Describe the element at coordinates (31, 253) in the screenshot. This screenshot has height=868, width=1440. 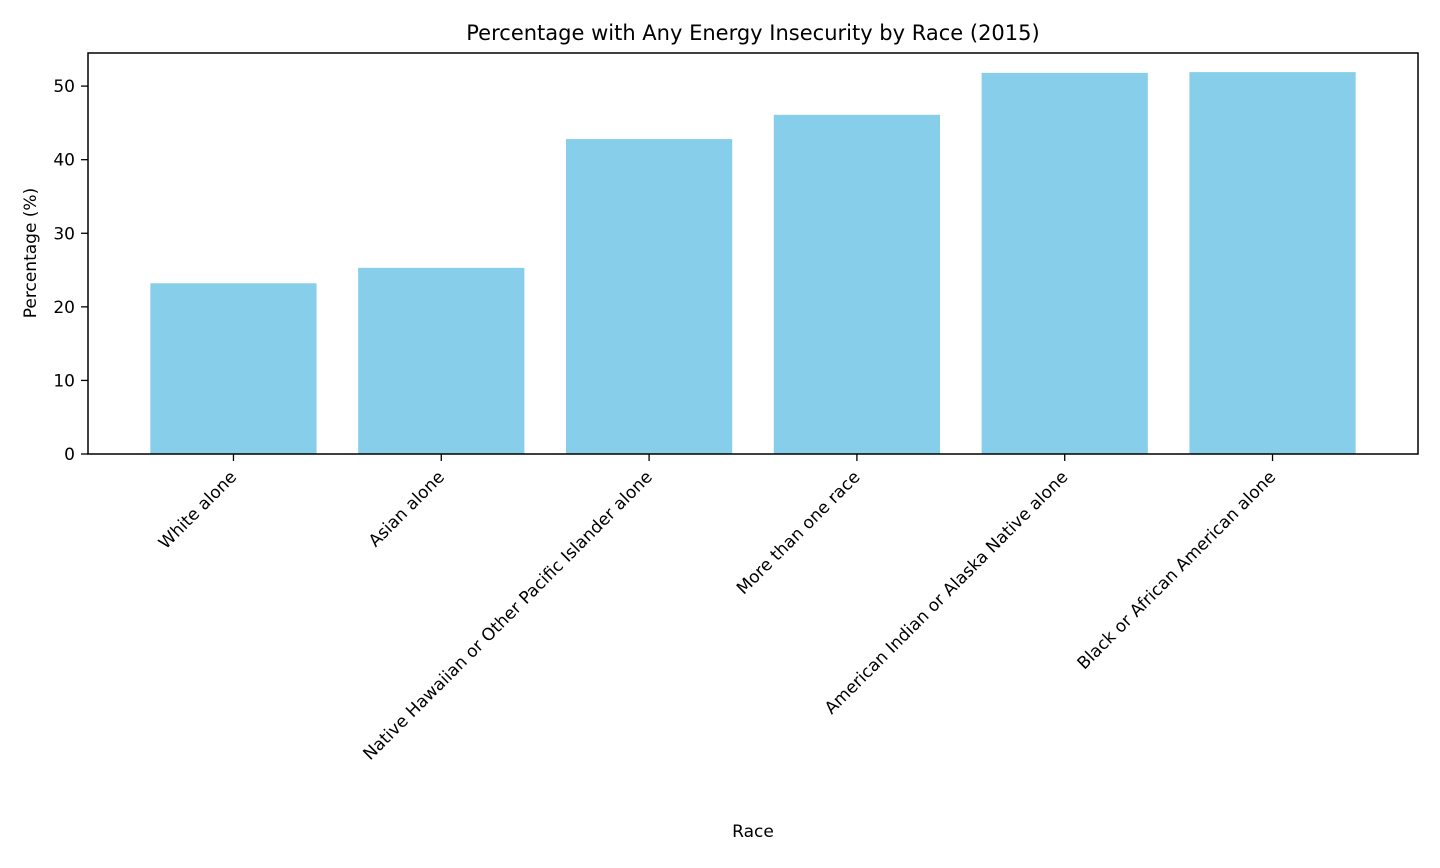
I see `y-axis-label: Percentage (%)` at that location.